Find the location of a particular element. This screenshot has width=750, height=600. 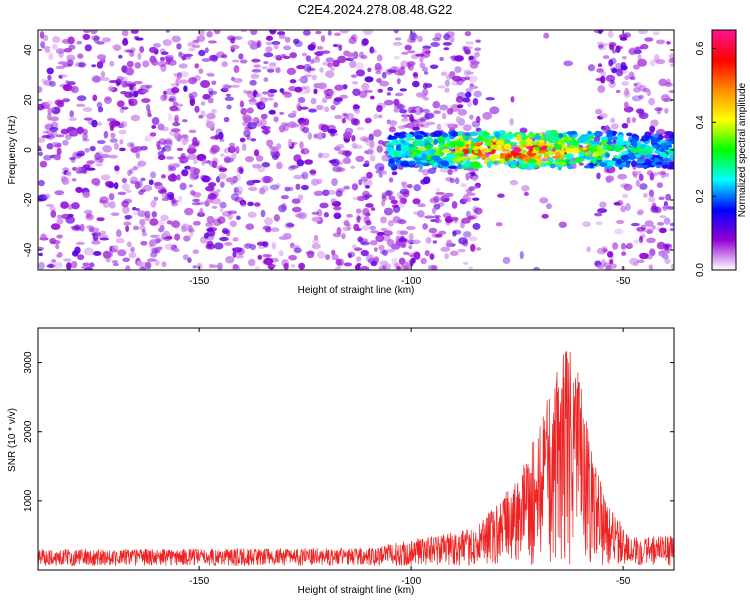

y-tick-label: 1000 is located at coordinates (28, 500).